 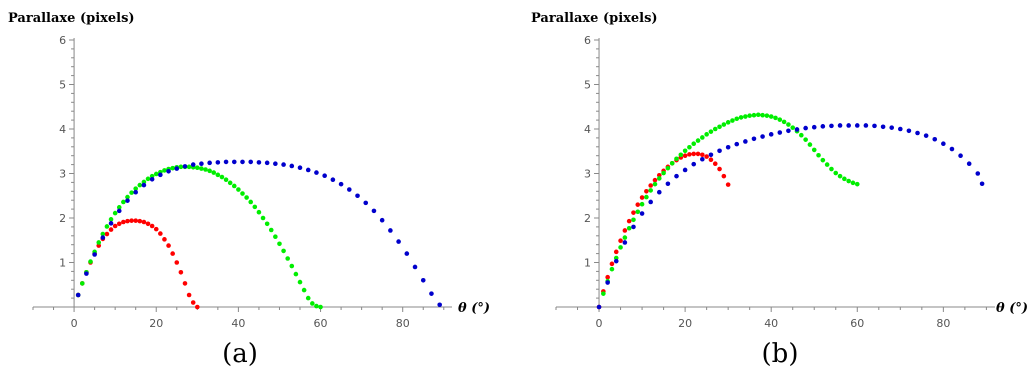 What do you see at coordinates (238, 323) in the screenshot?
I see `x-tick-label: 40` at bounding box center [238, 323].